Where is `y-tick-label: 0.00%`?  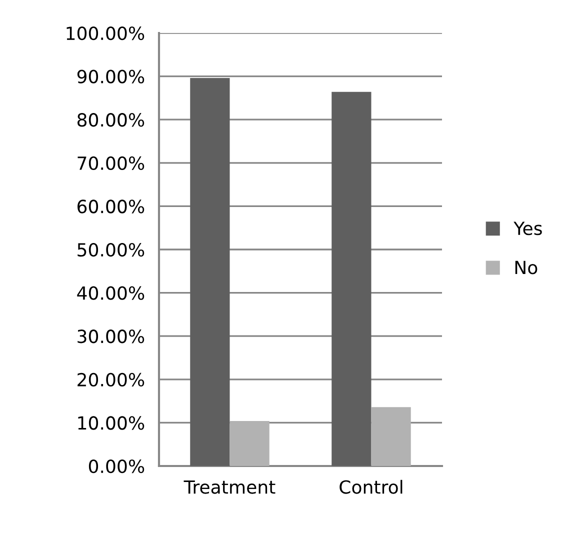
y-tick-label: 0.00% is located at coordinates (116, 466).